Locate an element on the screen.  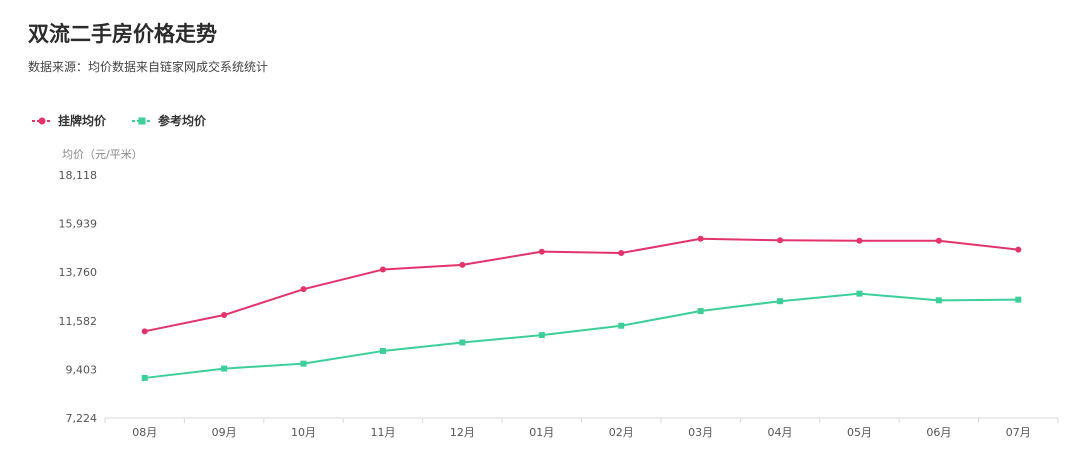
y-tick-label: 11,582 is located at coordinates (78, 321).